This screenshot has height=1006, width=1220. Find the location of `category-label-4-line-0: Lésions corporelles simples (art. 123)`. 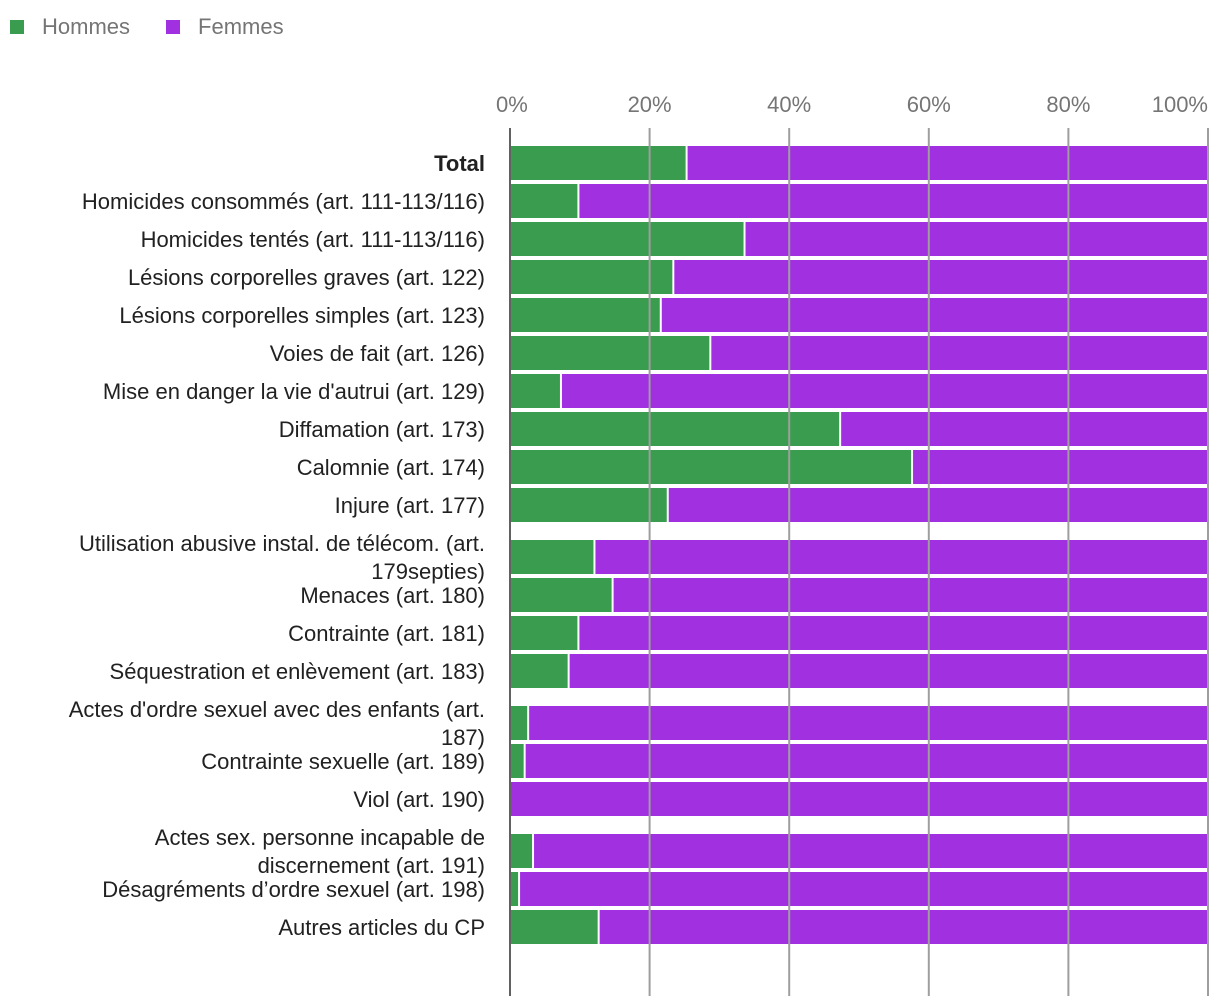

category-label-4-line-0: Lésions corporelles simples (art. 123) is located at coordinates (302, 315).